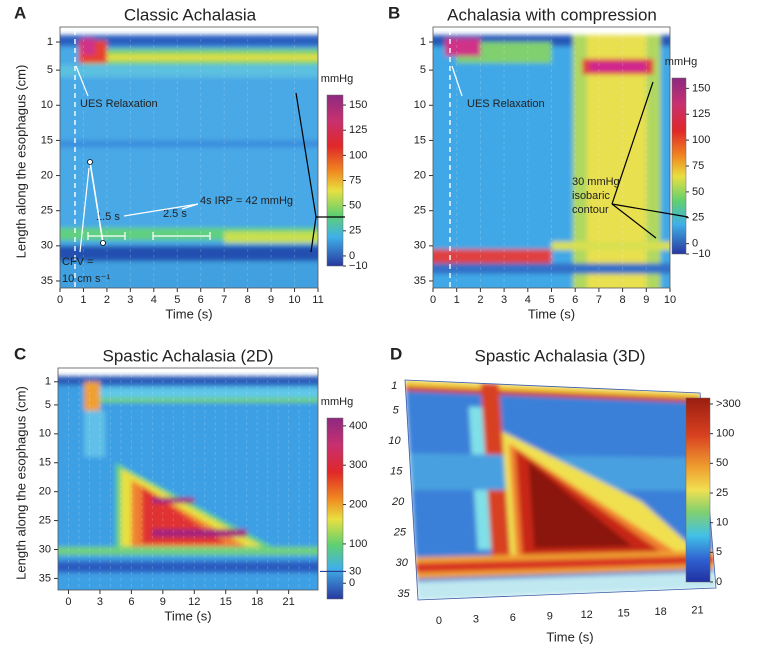 Image resolution: width=767 pixels, height=652 pixels. Describe the element at coordinates (701, 254) in the screenshot. I see `colorbar-tick-label: −10` at that location.